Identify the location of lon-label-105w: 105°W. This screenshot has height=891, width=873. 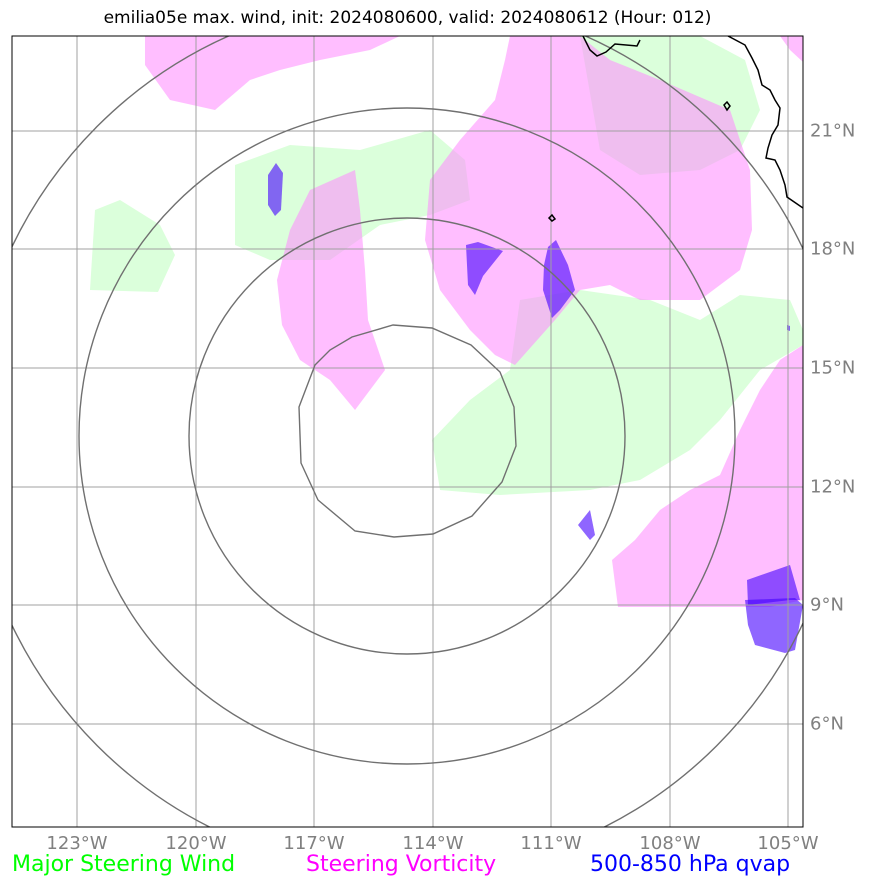
(788, 843).